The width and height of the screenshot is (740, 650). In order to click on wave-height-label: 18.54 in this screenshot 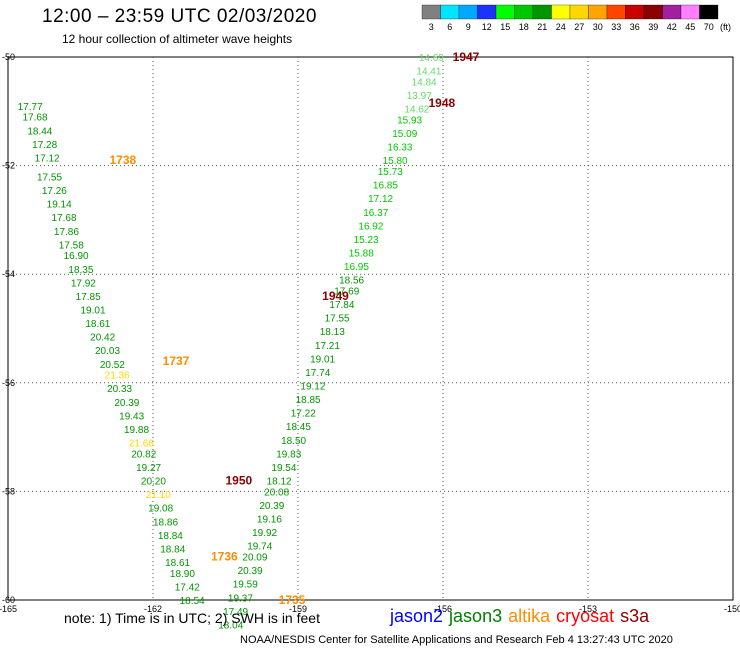, I will do `click(192, 601)`.